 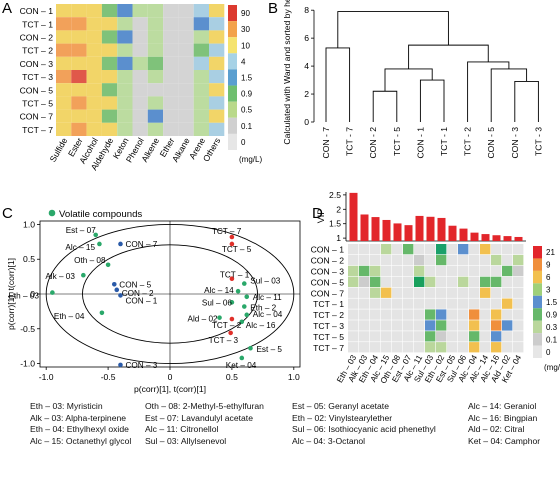 What do you see at coordinates (7, 8) in the screenshot?
I see `panel-label-a: A` at bounding box center [7, 8].